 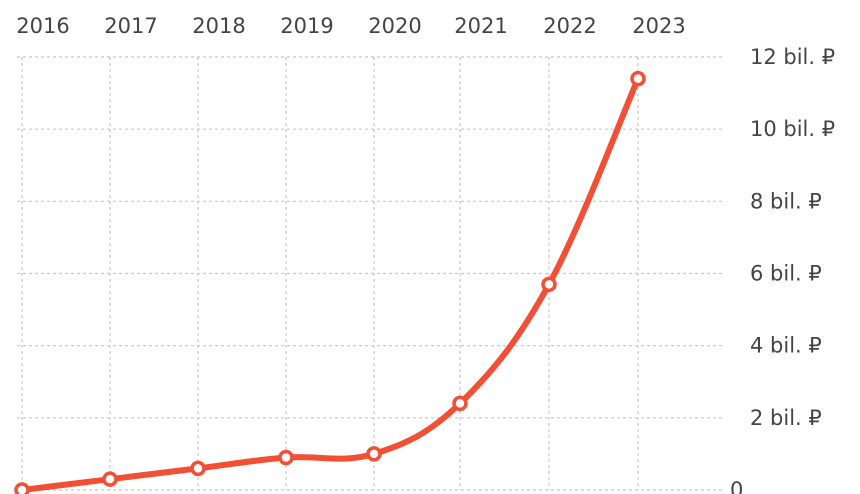 What do you see at coordinates (792, 57) in the screenshot?
I see `y-tick-label: 12 bil. ₽` at bounding box center [792, 57].